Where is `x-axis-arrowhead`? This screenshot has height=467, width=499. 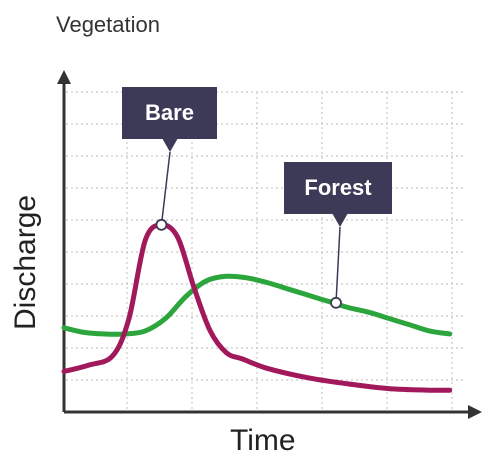 x-axis-arrowhead is located at coordinates (475, 412).